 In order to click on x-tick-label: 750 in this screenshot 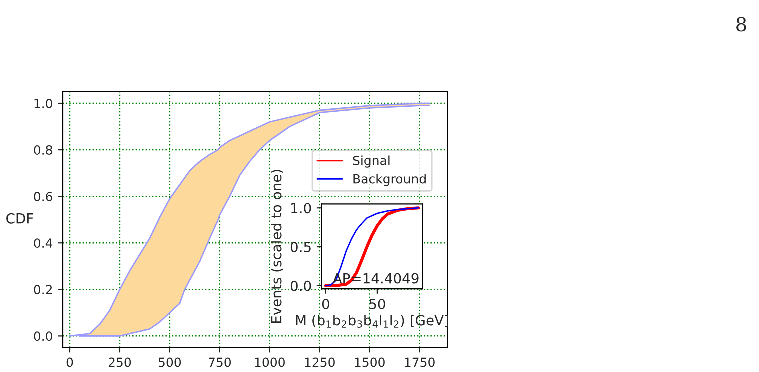, I will do `click(220, 363)`.